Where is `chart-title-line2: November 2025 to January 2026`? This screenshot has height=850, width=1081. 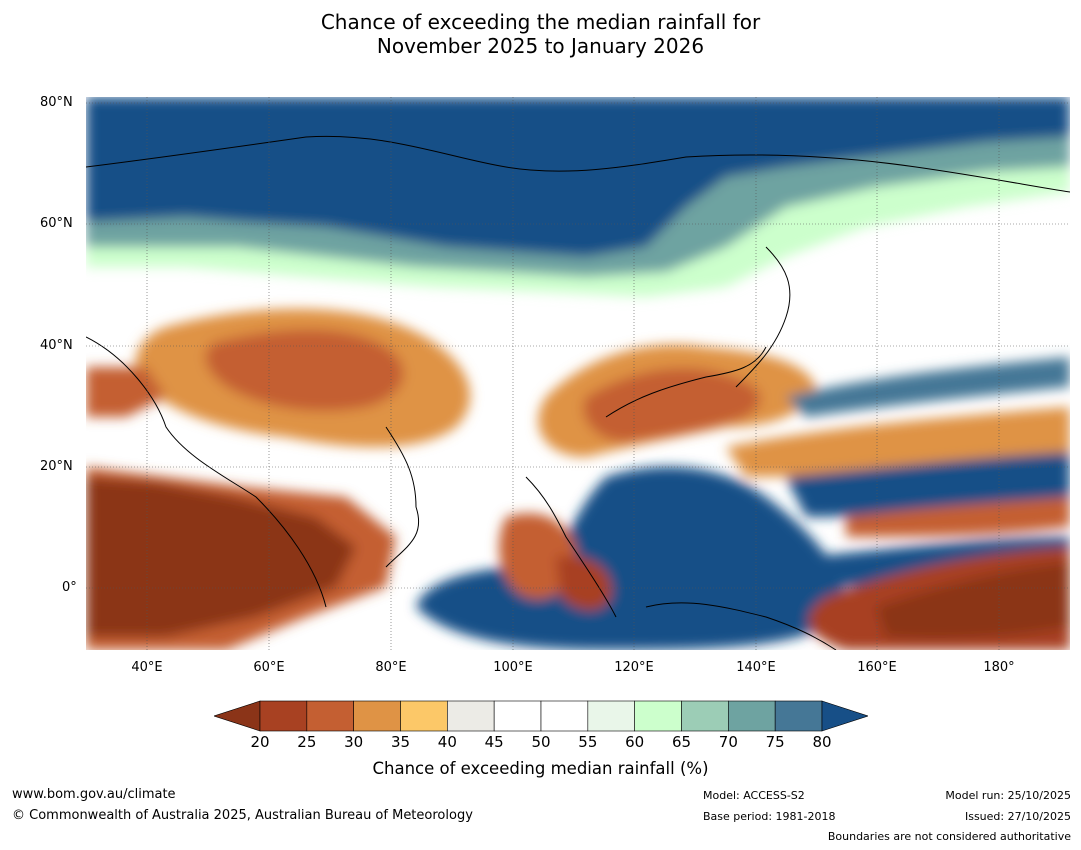
chart-title-line2: November 2025 to January 2026 is located at coordinates (540, 46).